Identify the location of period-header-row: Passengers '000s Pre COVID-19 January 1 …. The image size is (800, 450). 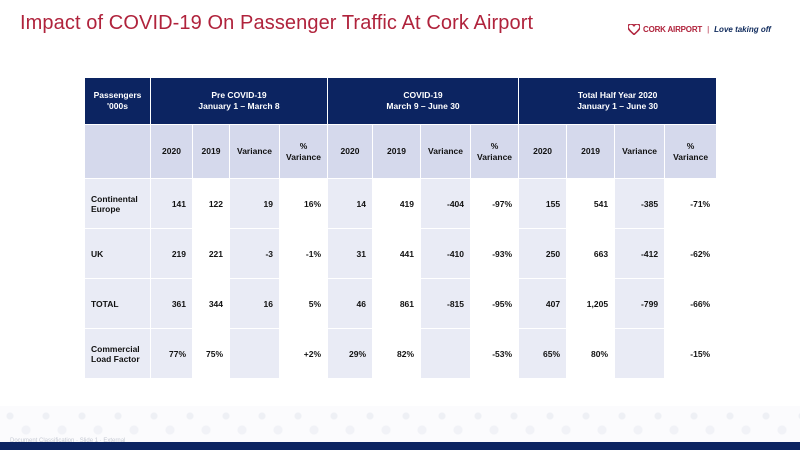
(401, 101).